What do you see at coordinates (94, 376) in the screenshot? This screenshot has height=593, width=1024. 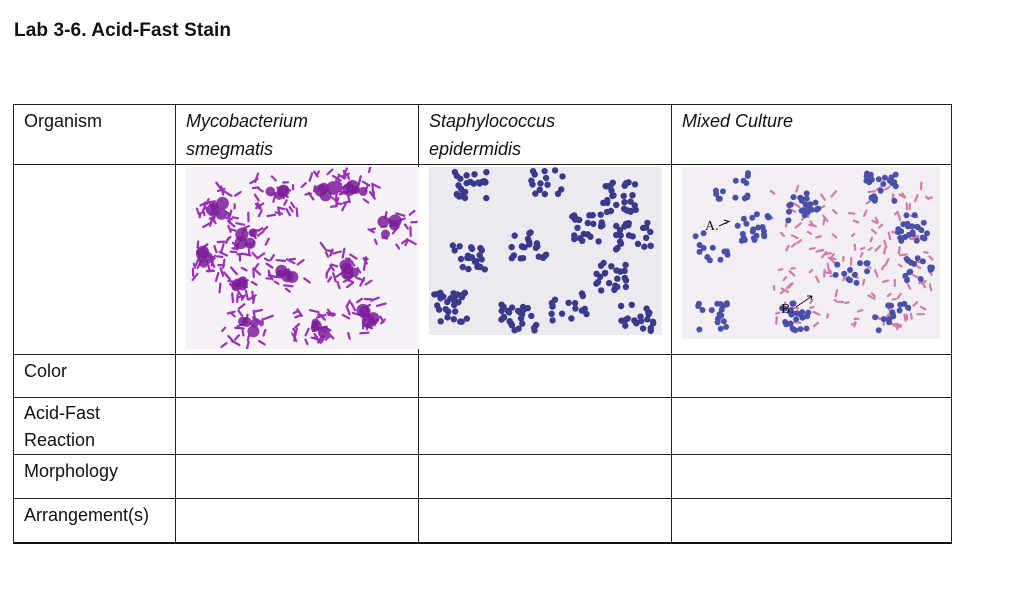 I see `color-label: Color` at bounding box center [94, 376].